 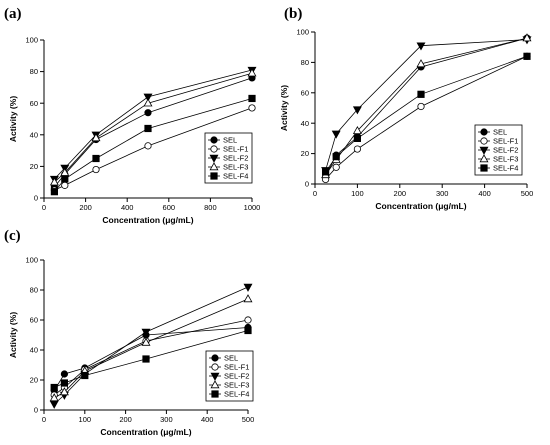 I want to click on panel-label-c: (c), so click(x=12, y=236).